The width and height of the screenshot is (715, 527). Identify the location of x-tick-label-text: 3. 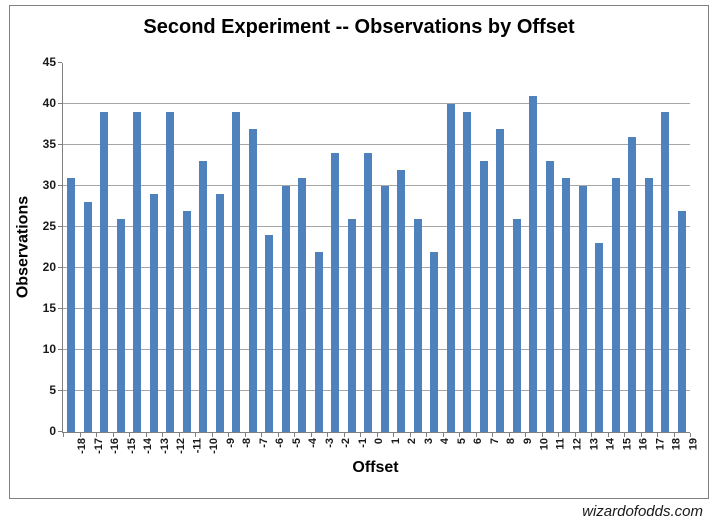
(428, 441).